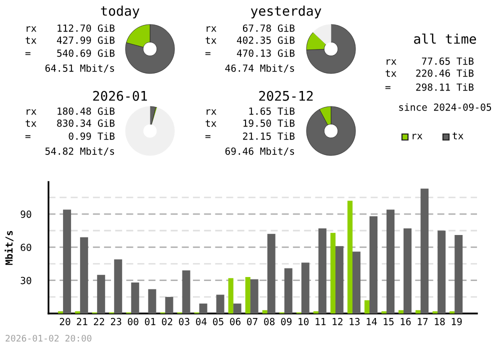  What do you see at coordinates (286, 95) in the screenshot?
I see `chart-title: 2025-12` at bounding box center [286, 95].